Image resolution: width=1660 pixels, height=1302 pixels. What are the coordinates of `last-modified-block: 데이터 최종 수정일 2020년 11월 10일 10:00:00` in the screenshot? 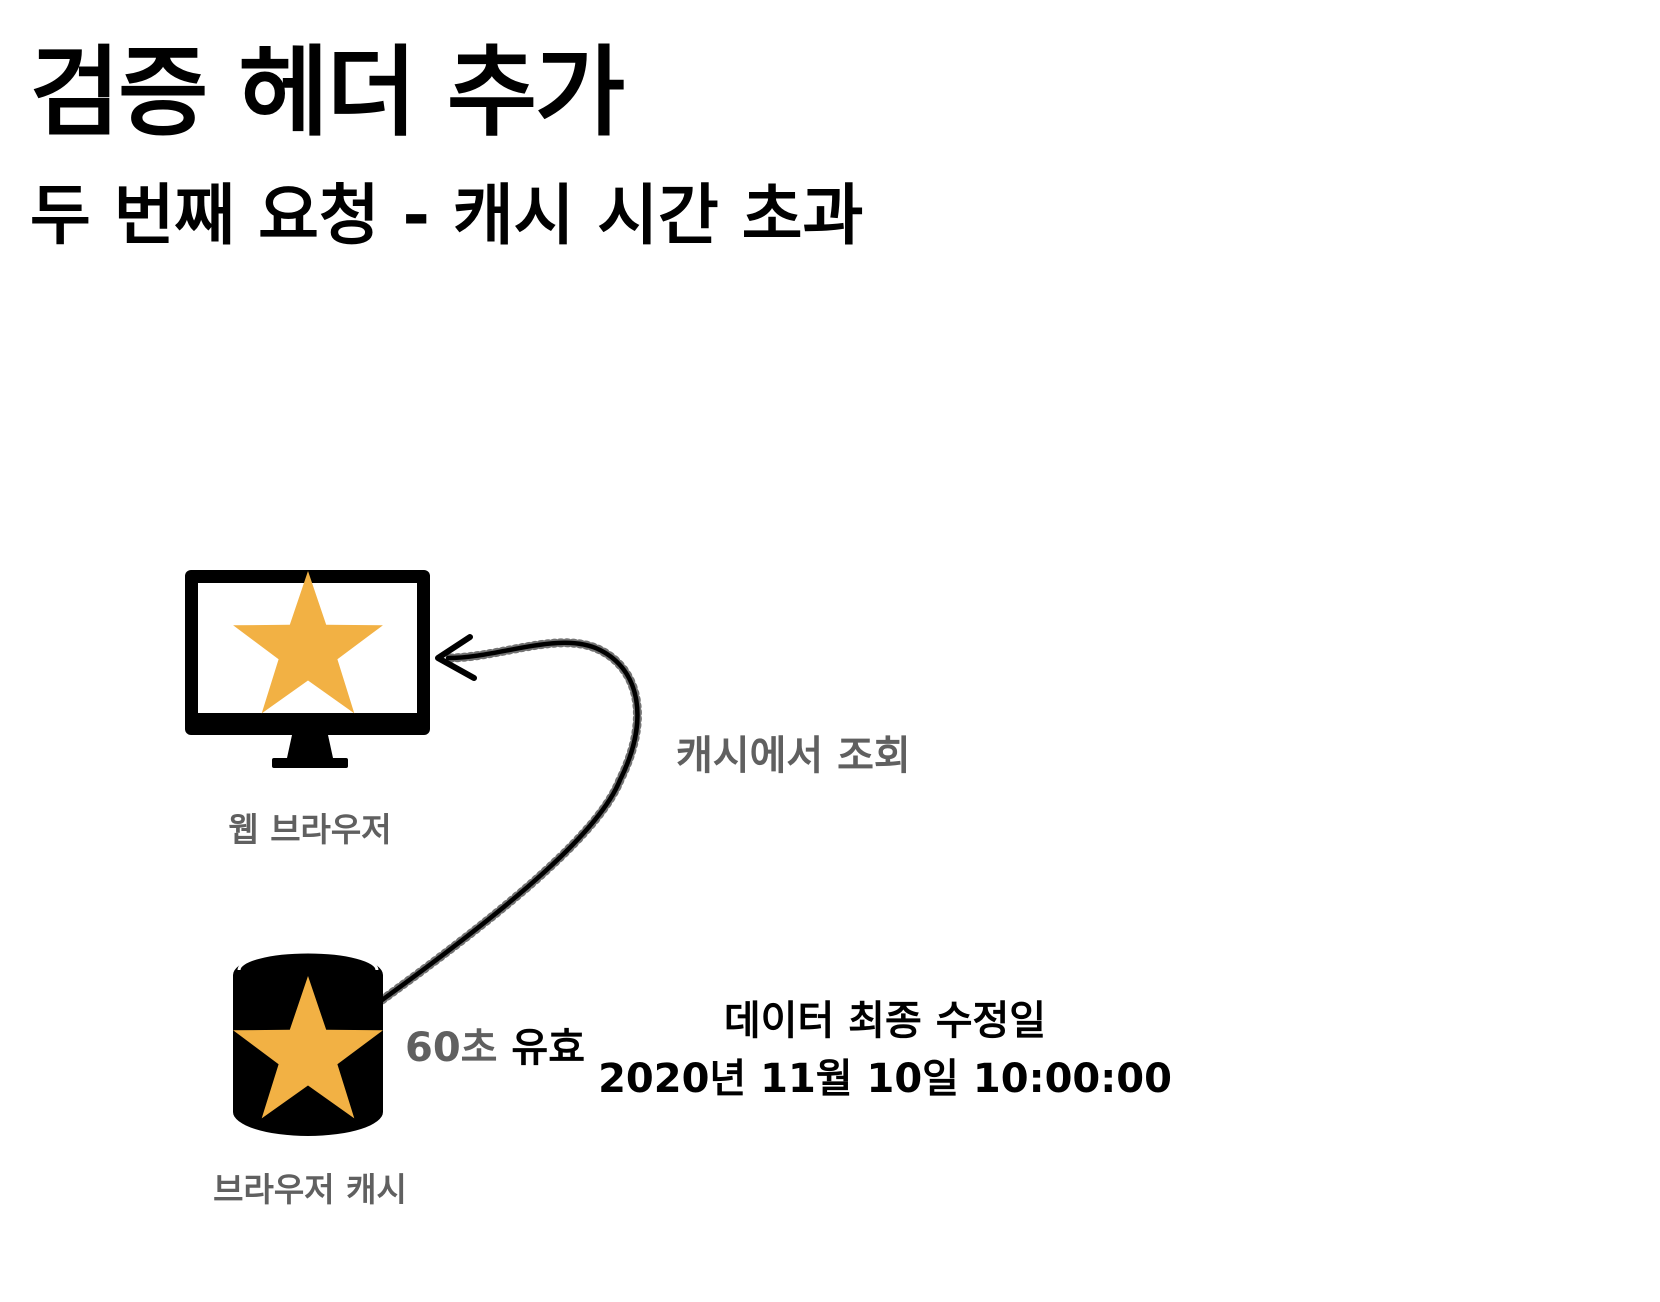 It's located at (885, 1050).